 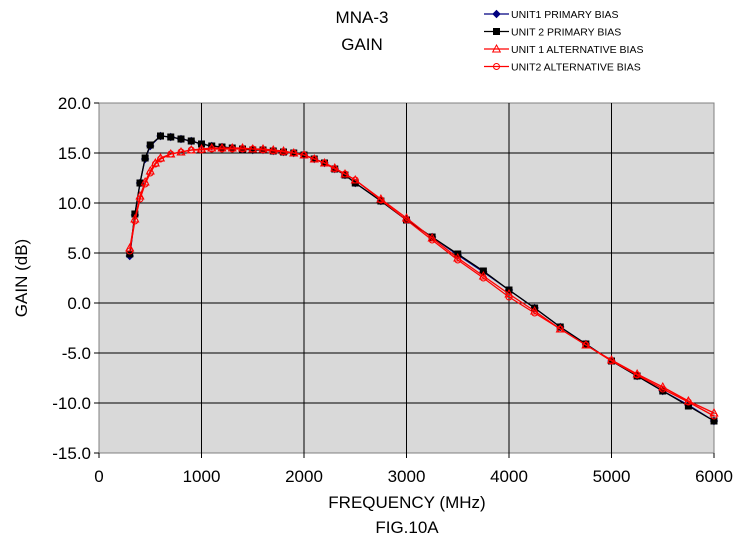 What do you see at coordinates (566, 33) in the screenshot?
I see `legend-label: UNIT 2 PRIMARY BIAS` at bounding box center [566, 33].